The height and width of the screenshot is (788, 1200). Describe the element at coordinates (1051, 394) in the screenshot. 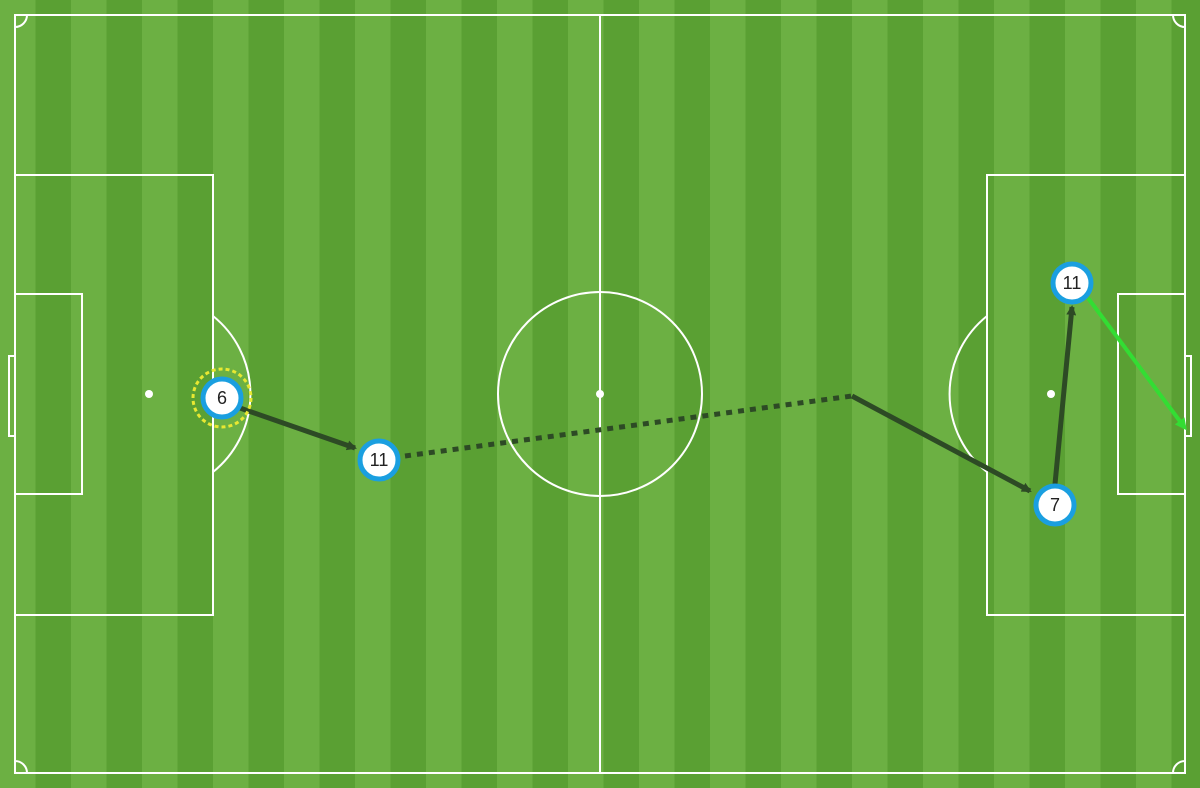

I see `right-penalty-spot` at that location.